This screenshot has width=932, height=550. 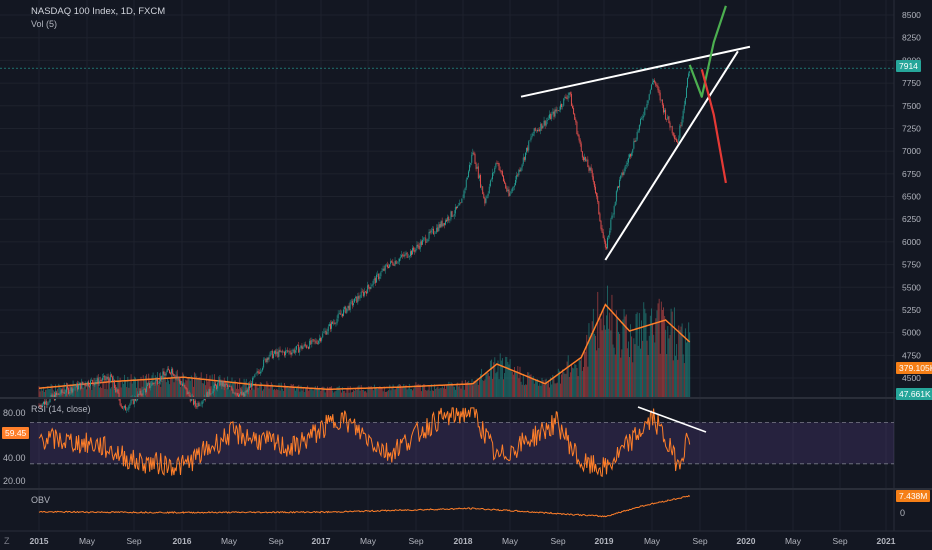 I want to click on price-tick-label: 4500, so click(x=911, y=378).